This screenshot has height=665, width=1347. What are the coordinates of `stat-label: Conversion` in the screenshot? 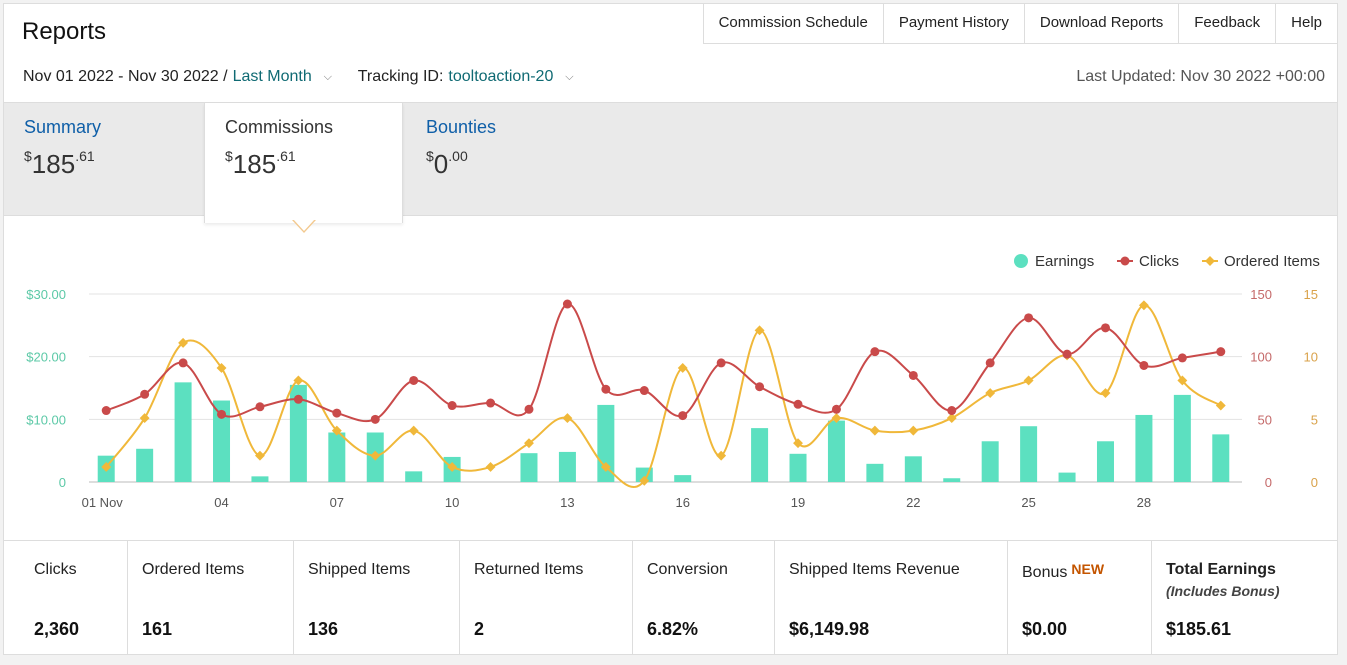 It's located at (687, 569).